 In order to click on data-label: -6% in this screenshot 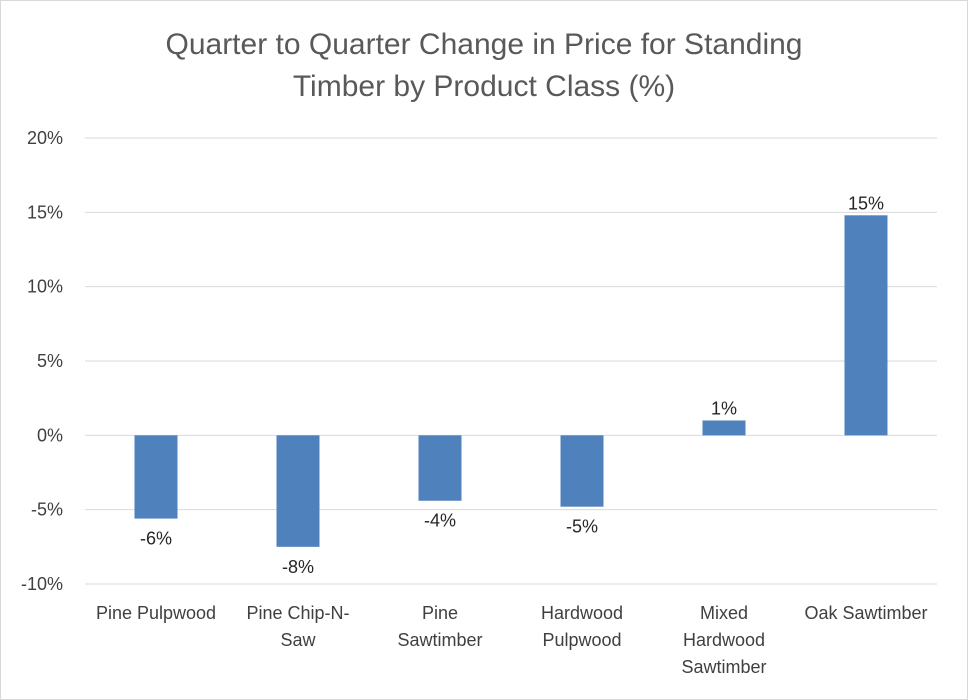, I will do `click(156, 539)`.